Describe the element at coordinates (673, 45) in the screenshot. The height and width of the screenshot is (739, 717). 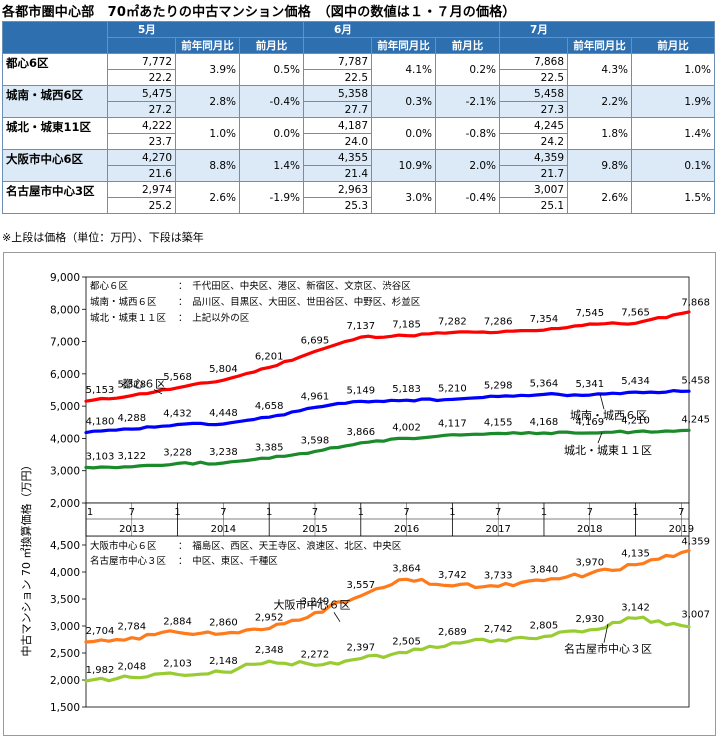
I see `mom-subheader: 前月比` at that location.